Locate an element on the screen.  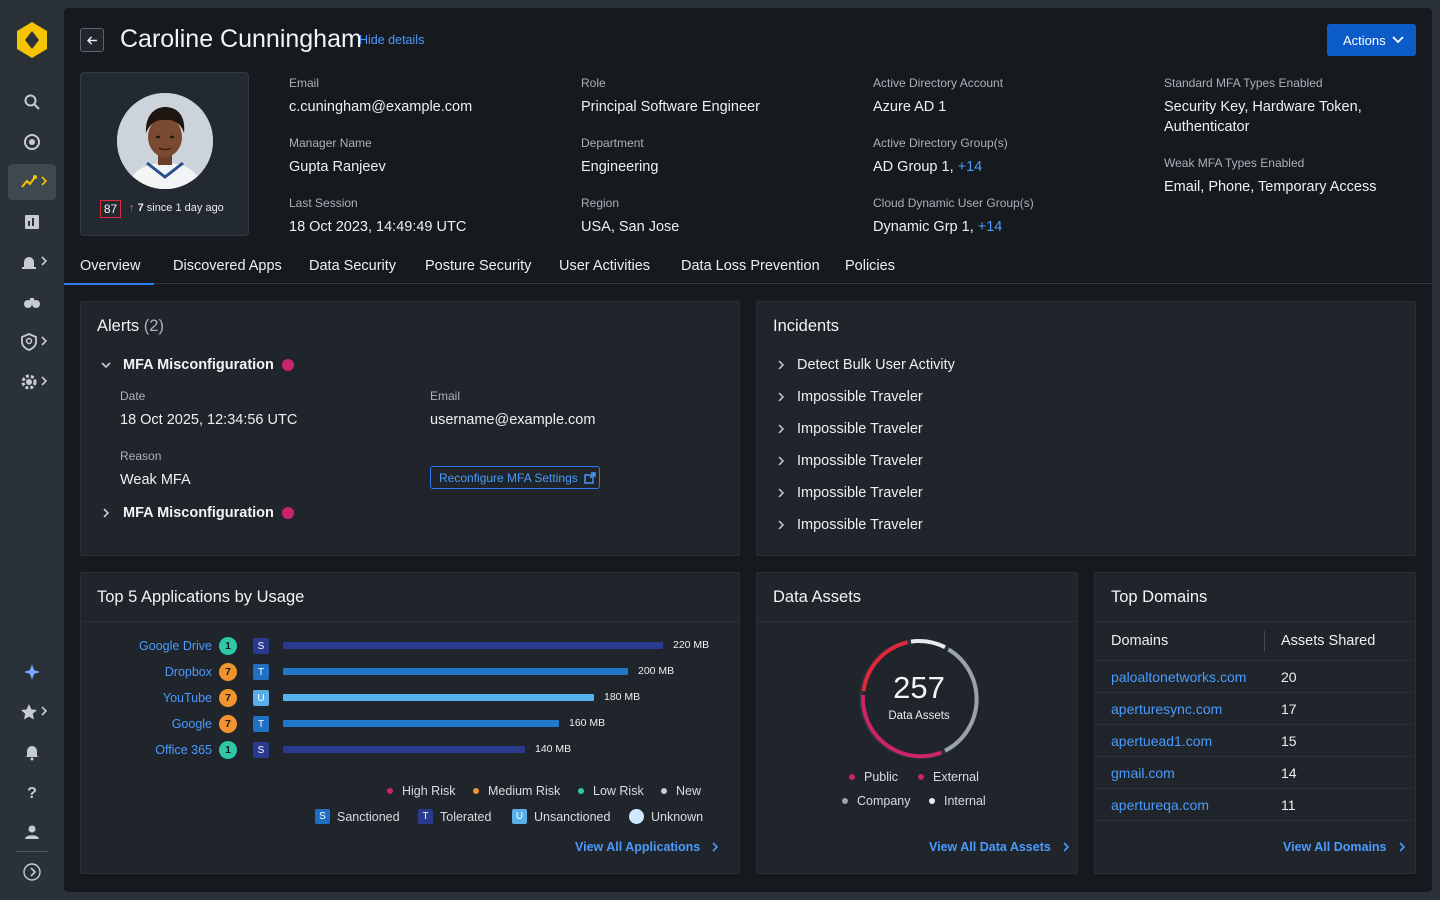
table-row: apertuead1.com 15 is located at coordinates (1255, 741).